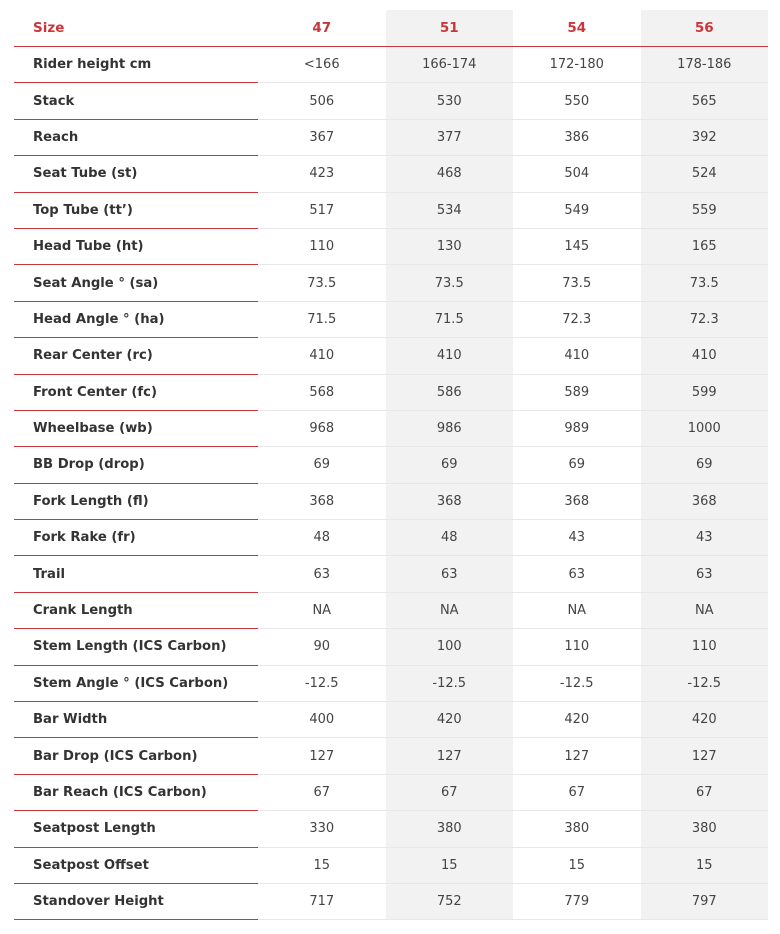 This screenshot has height=934, width=780. Describe the element at coordinates (322, 283) in the screenshot. I see `value-cell-size-47: 73.5` at that location.